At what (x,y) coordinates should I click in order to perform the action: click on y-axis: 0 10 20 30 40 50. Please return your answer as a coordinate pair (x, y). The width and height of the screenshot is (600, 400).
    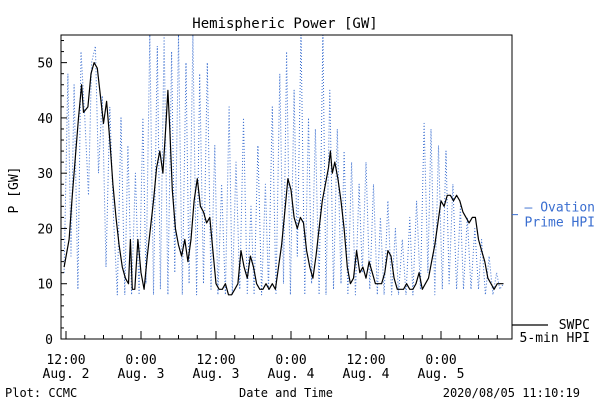
    Looking at the image, I should click on (52, 194).